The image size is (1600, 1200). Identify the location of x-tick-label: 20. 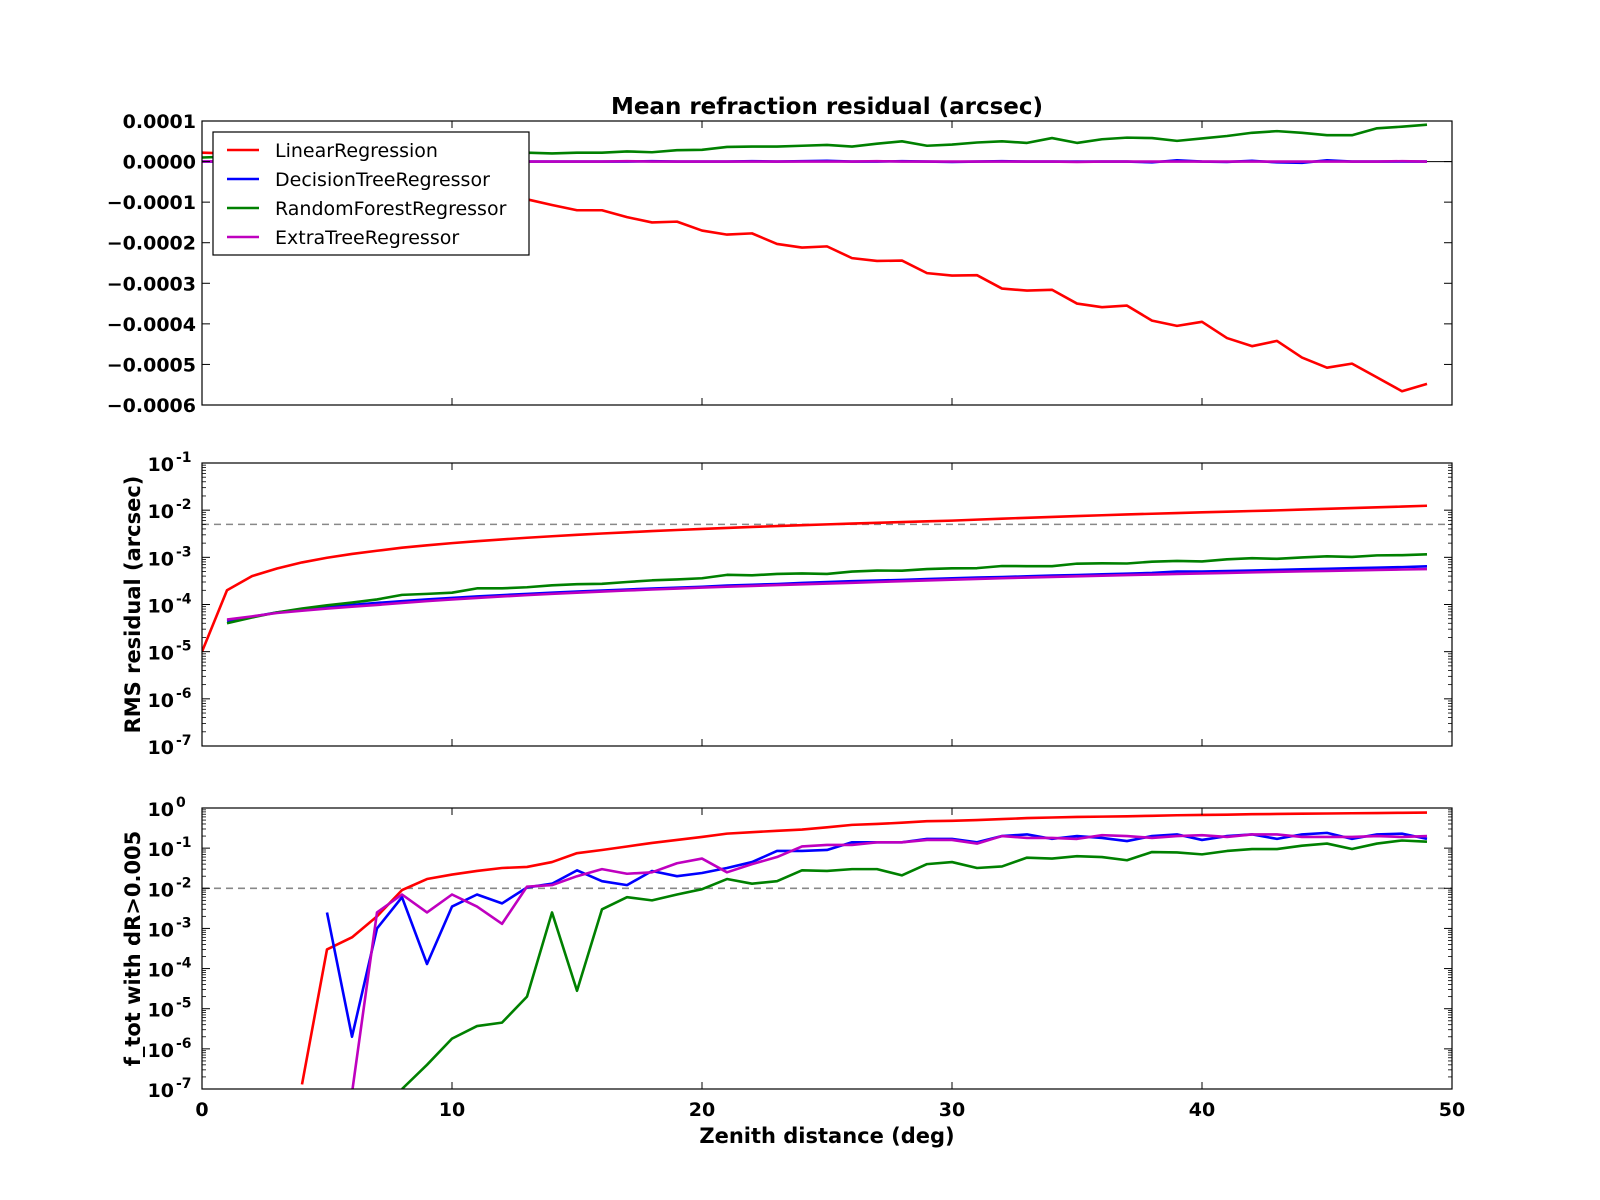
(702, 1110).